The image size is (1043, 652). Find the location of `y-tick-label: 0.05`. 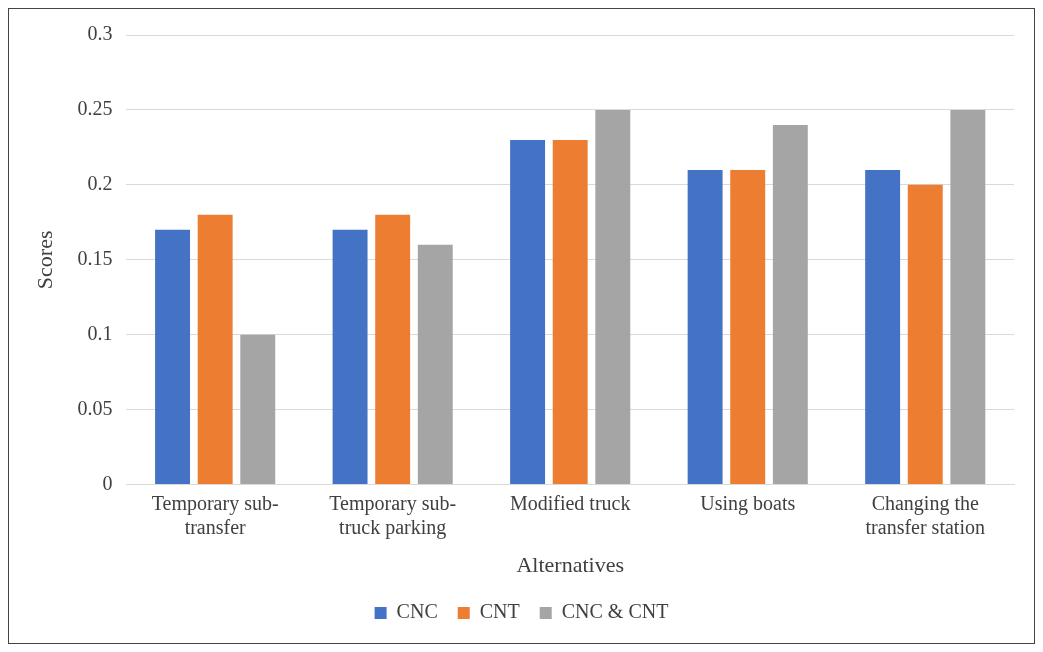

y-tick-label: 0.05 is located at coordinates (95, 407).